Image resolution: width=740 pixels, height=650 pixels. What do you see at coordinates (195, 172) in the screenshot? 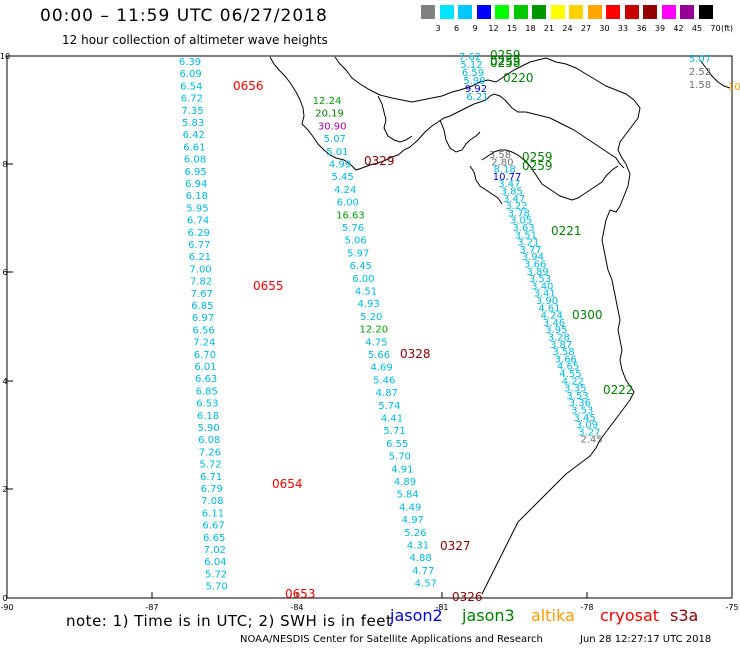
I see `track1-wave-height: 6.95` at bounding box center [195, 172].